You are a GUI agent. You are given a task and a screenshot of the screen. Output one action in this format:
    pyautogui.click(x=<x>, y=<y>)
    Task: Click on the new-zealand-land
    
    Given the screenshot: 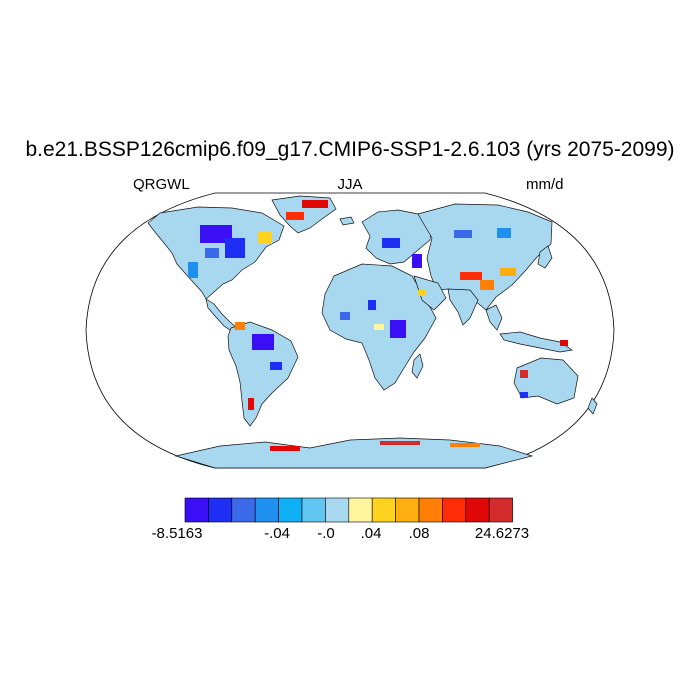 What is the action you would take?
    pyautogui.click(x=592, y=406)
    